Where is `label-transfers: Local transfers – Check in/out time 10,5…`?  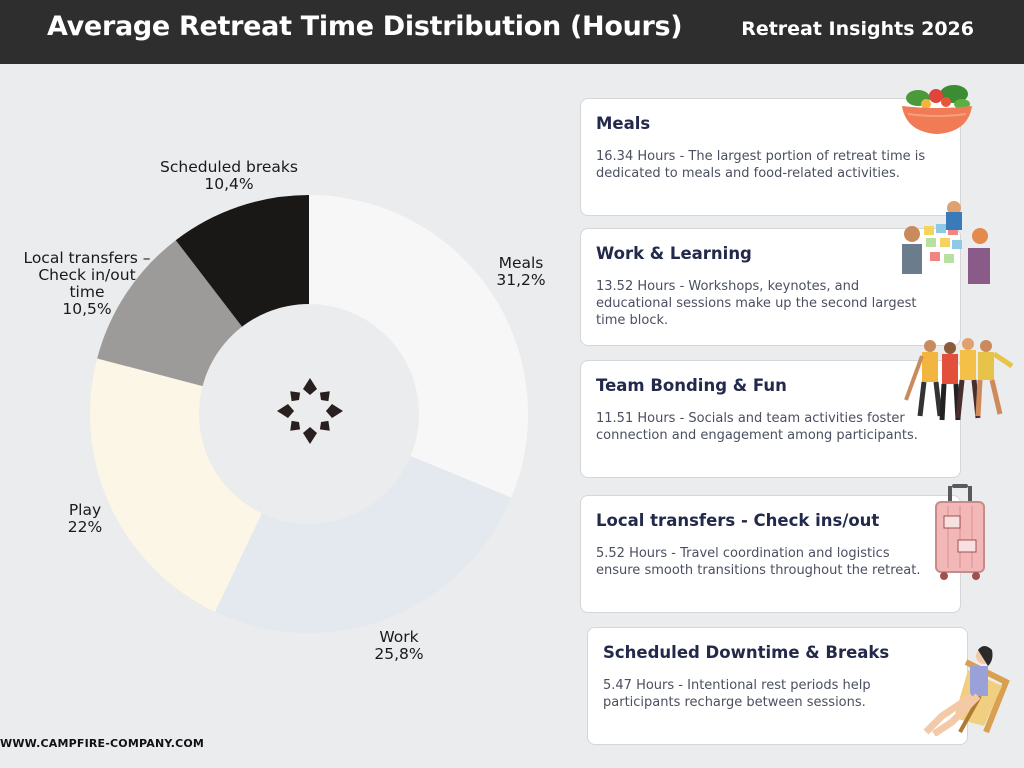 label-transfers: Local transfers – Check in/out time 10,5… is located at coordinates (87, 284).